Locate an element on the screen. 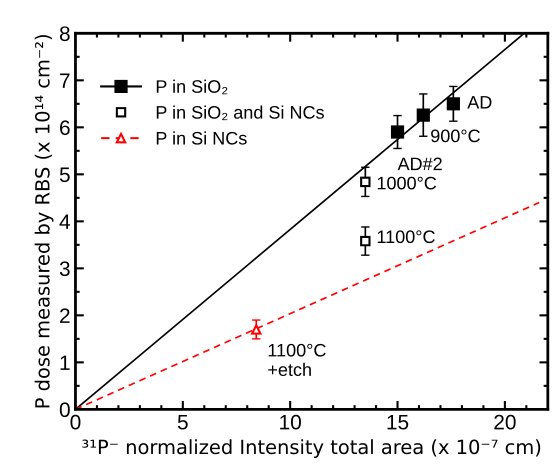 Image resolution: width=559 pixels, height=476 pixels. annotation: 1100°C +etch is located at coordinates (297, 360).